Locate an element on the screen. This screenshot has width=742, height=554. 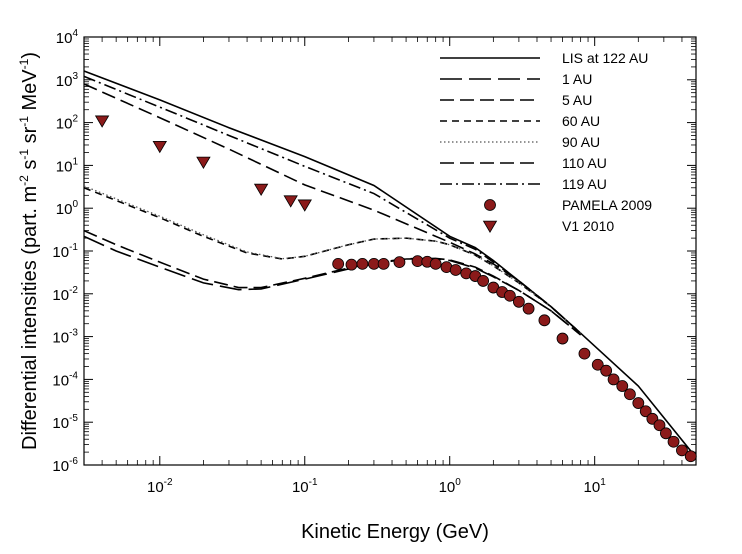
y-label-exp-sr: -1 is located at coordinates (24, 121).